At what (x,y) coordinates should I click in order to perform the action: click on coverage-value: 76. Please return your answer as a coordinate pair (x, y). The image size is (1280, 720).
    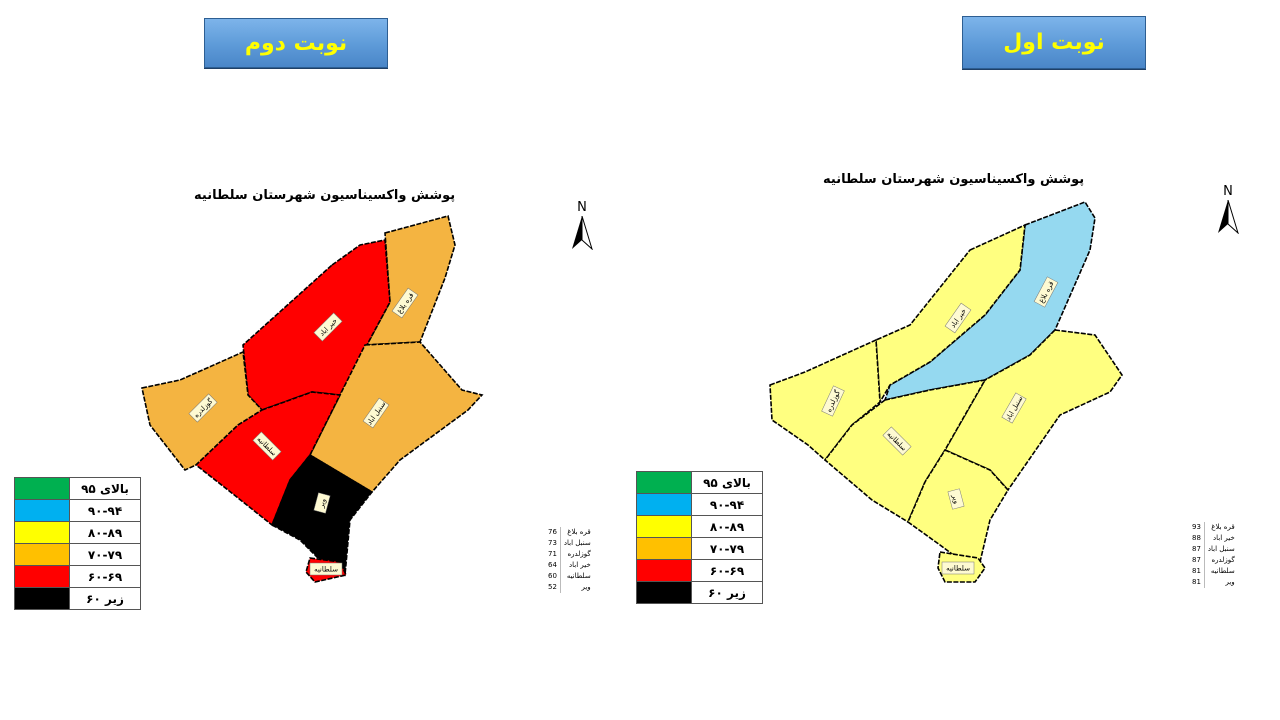
    Looking at the image, I should click on (553, 532).